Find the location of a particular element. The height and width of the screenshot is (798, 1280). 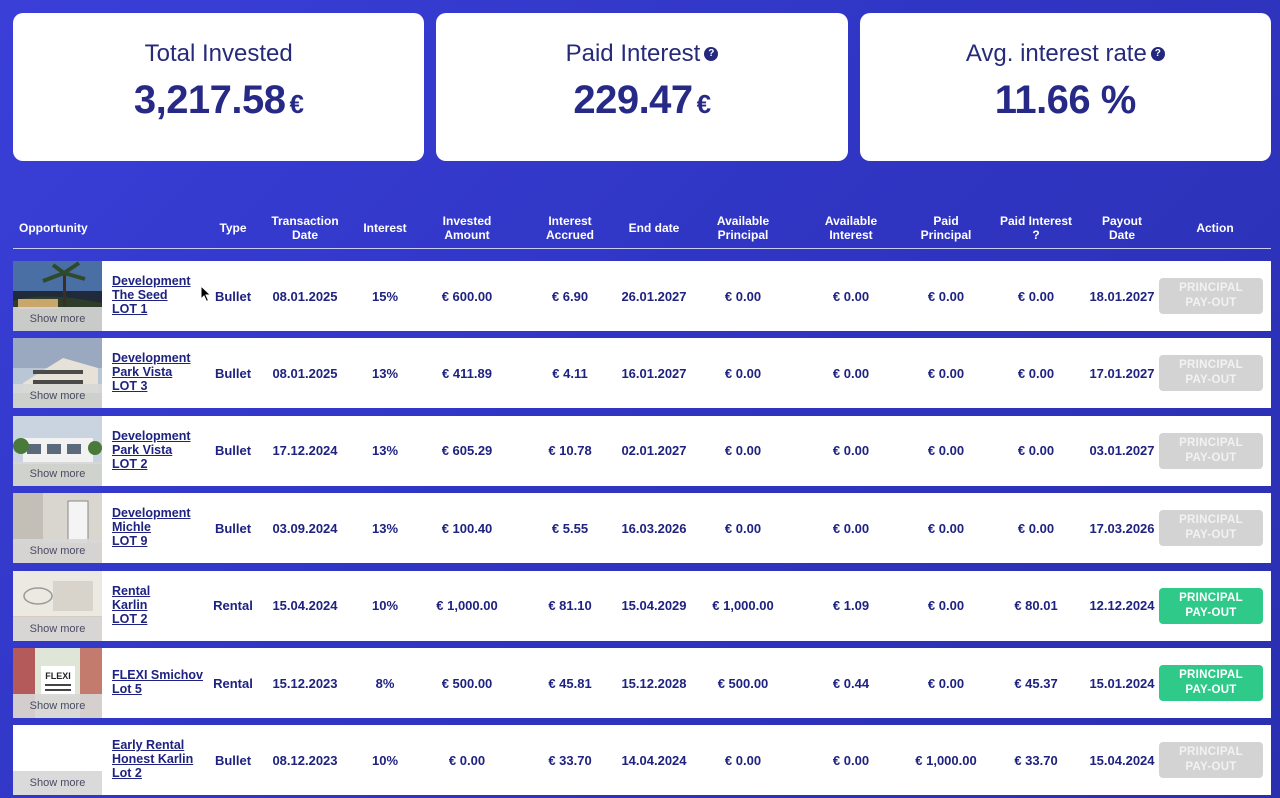

col-type: Type is located at coordinates (233, 228).